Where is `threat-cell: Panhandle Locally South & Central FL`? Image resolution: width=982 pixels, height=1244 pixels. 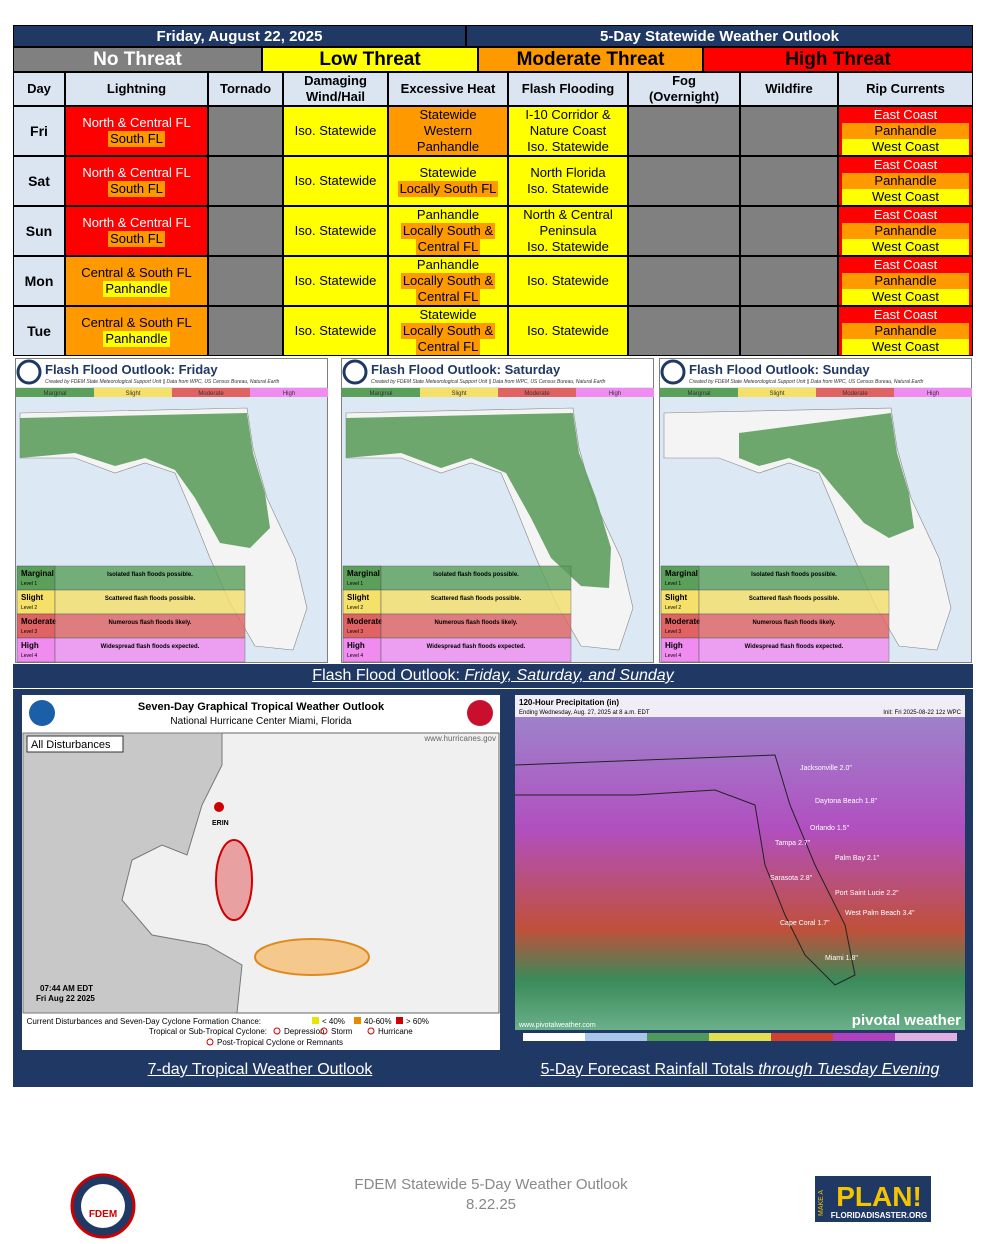
threat-cell: Panhandle Locally South & Central FL is located at coordinates (448, 231).